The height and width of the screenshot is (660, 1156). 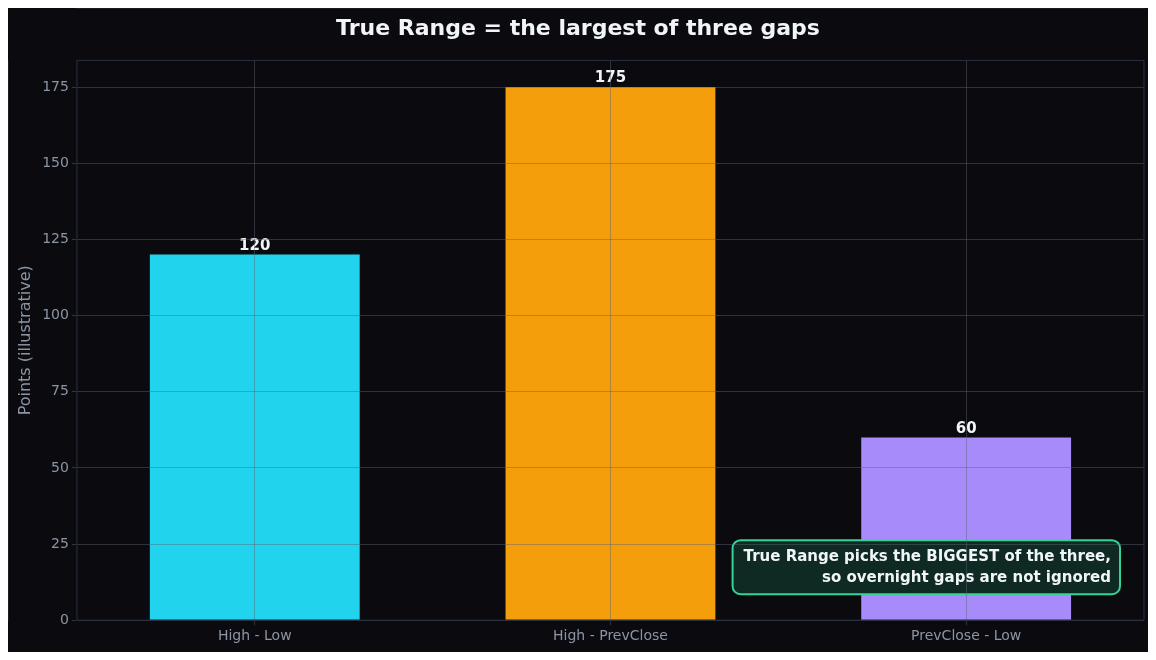 I want to click on y-tick-label: 0, so click(x=64, y=618).